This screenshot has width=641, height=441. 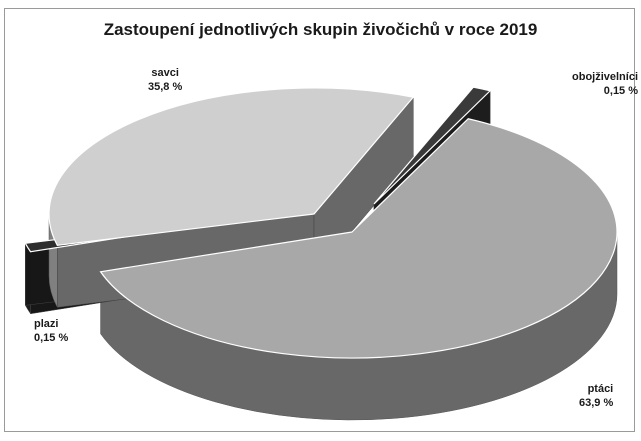 I want to click on label-ptaci-value: 63,9 %, so click(x=596, y=403).